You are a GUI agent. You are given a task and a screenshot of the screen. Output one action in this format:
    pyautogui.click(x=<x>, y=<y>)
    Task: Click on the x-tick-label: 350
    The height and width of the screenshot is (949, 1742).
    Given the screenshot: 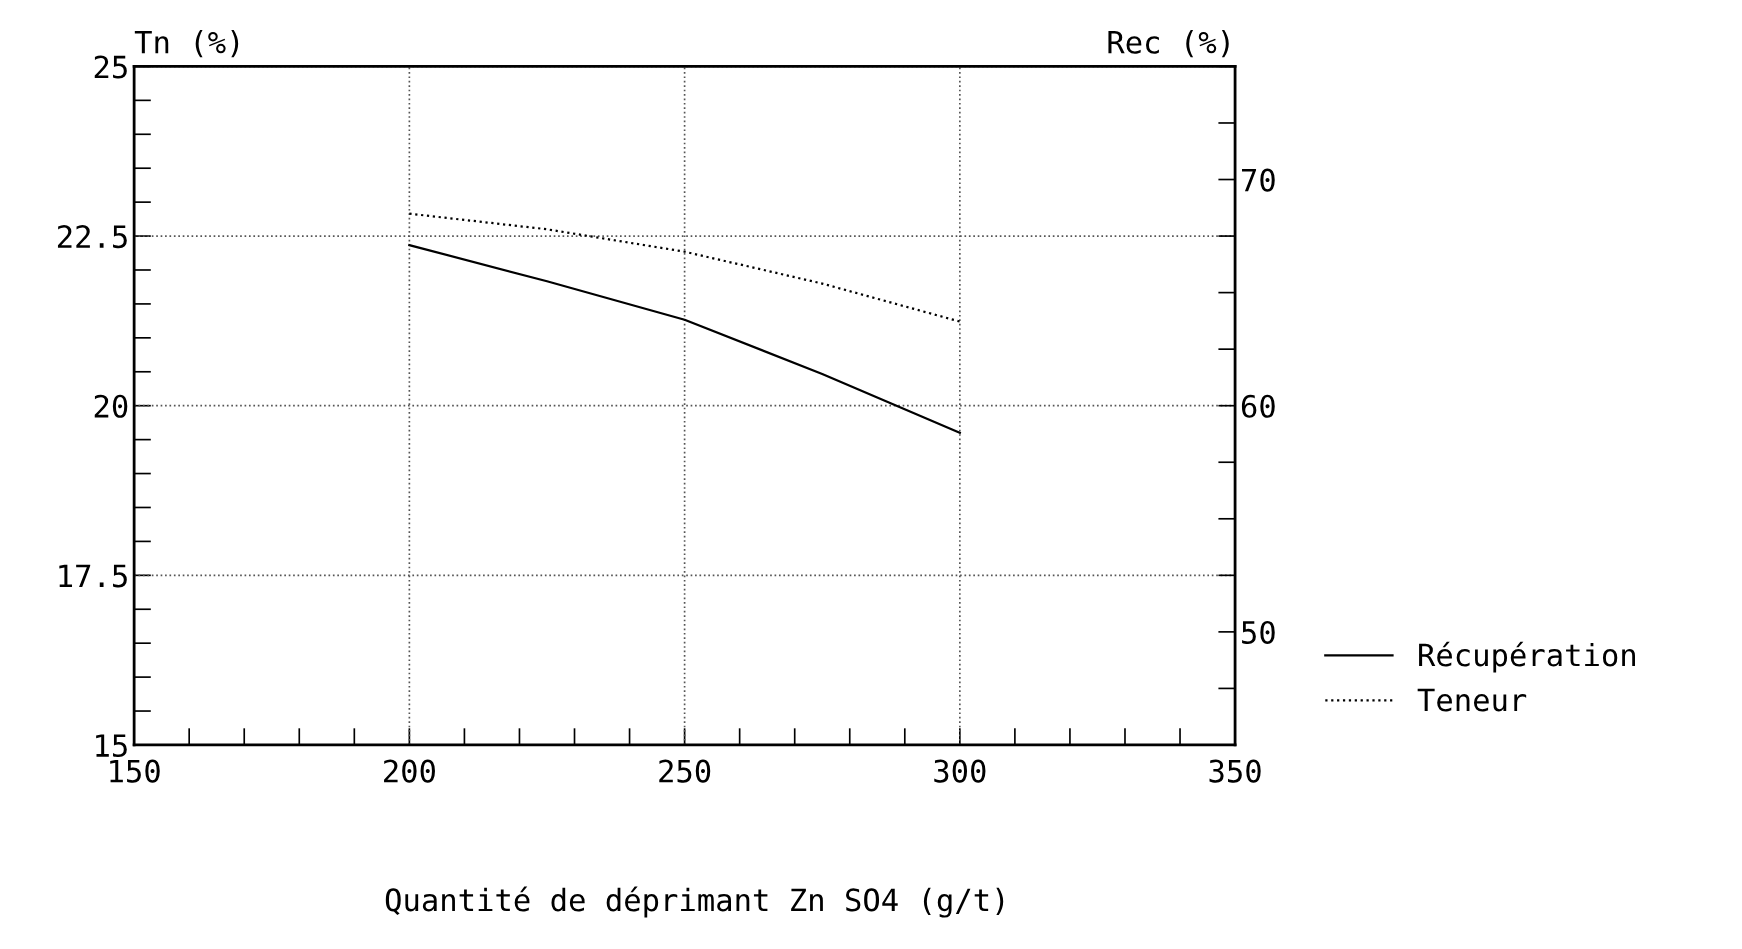 What is the action you would take?
    pyautogui.click(x=1235, y=771)
    